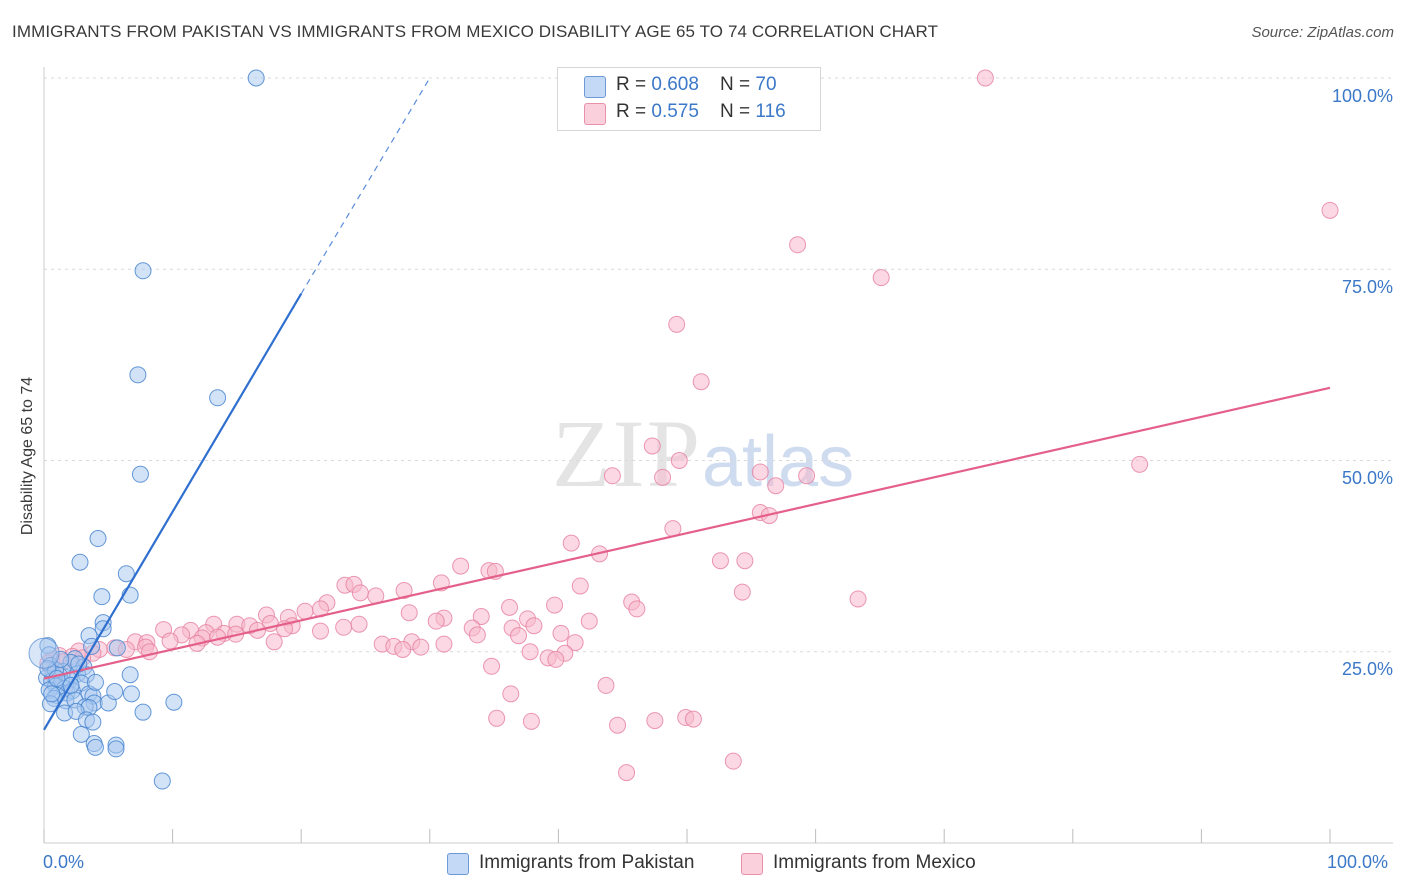  Describe the element at coordinates (1367, 287) in the screenshot. I see `y-tick-label: 75.0%` at that location.